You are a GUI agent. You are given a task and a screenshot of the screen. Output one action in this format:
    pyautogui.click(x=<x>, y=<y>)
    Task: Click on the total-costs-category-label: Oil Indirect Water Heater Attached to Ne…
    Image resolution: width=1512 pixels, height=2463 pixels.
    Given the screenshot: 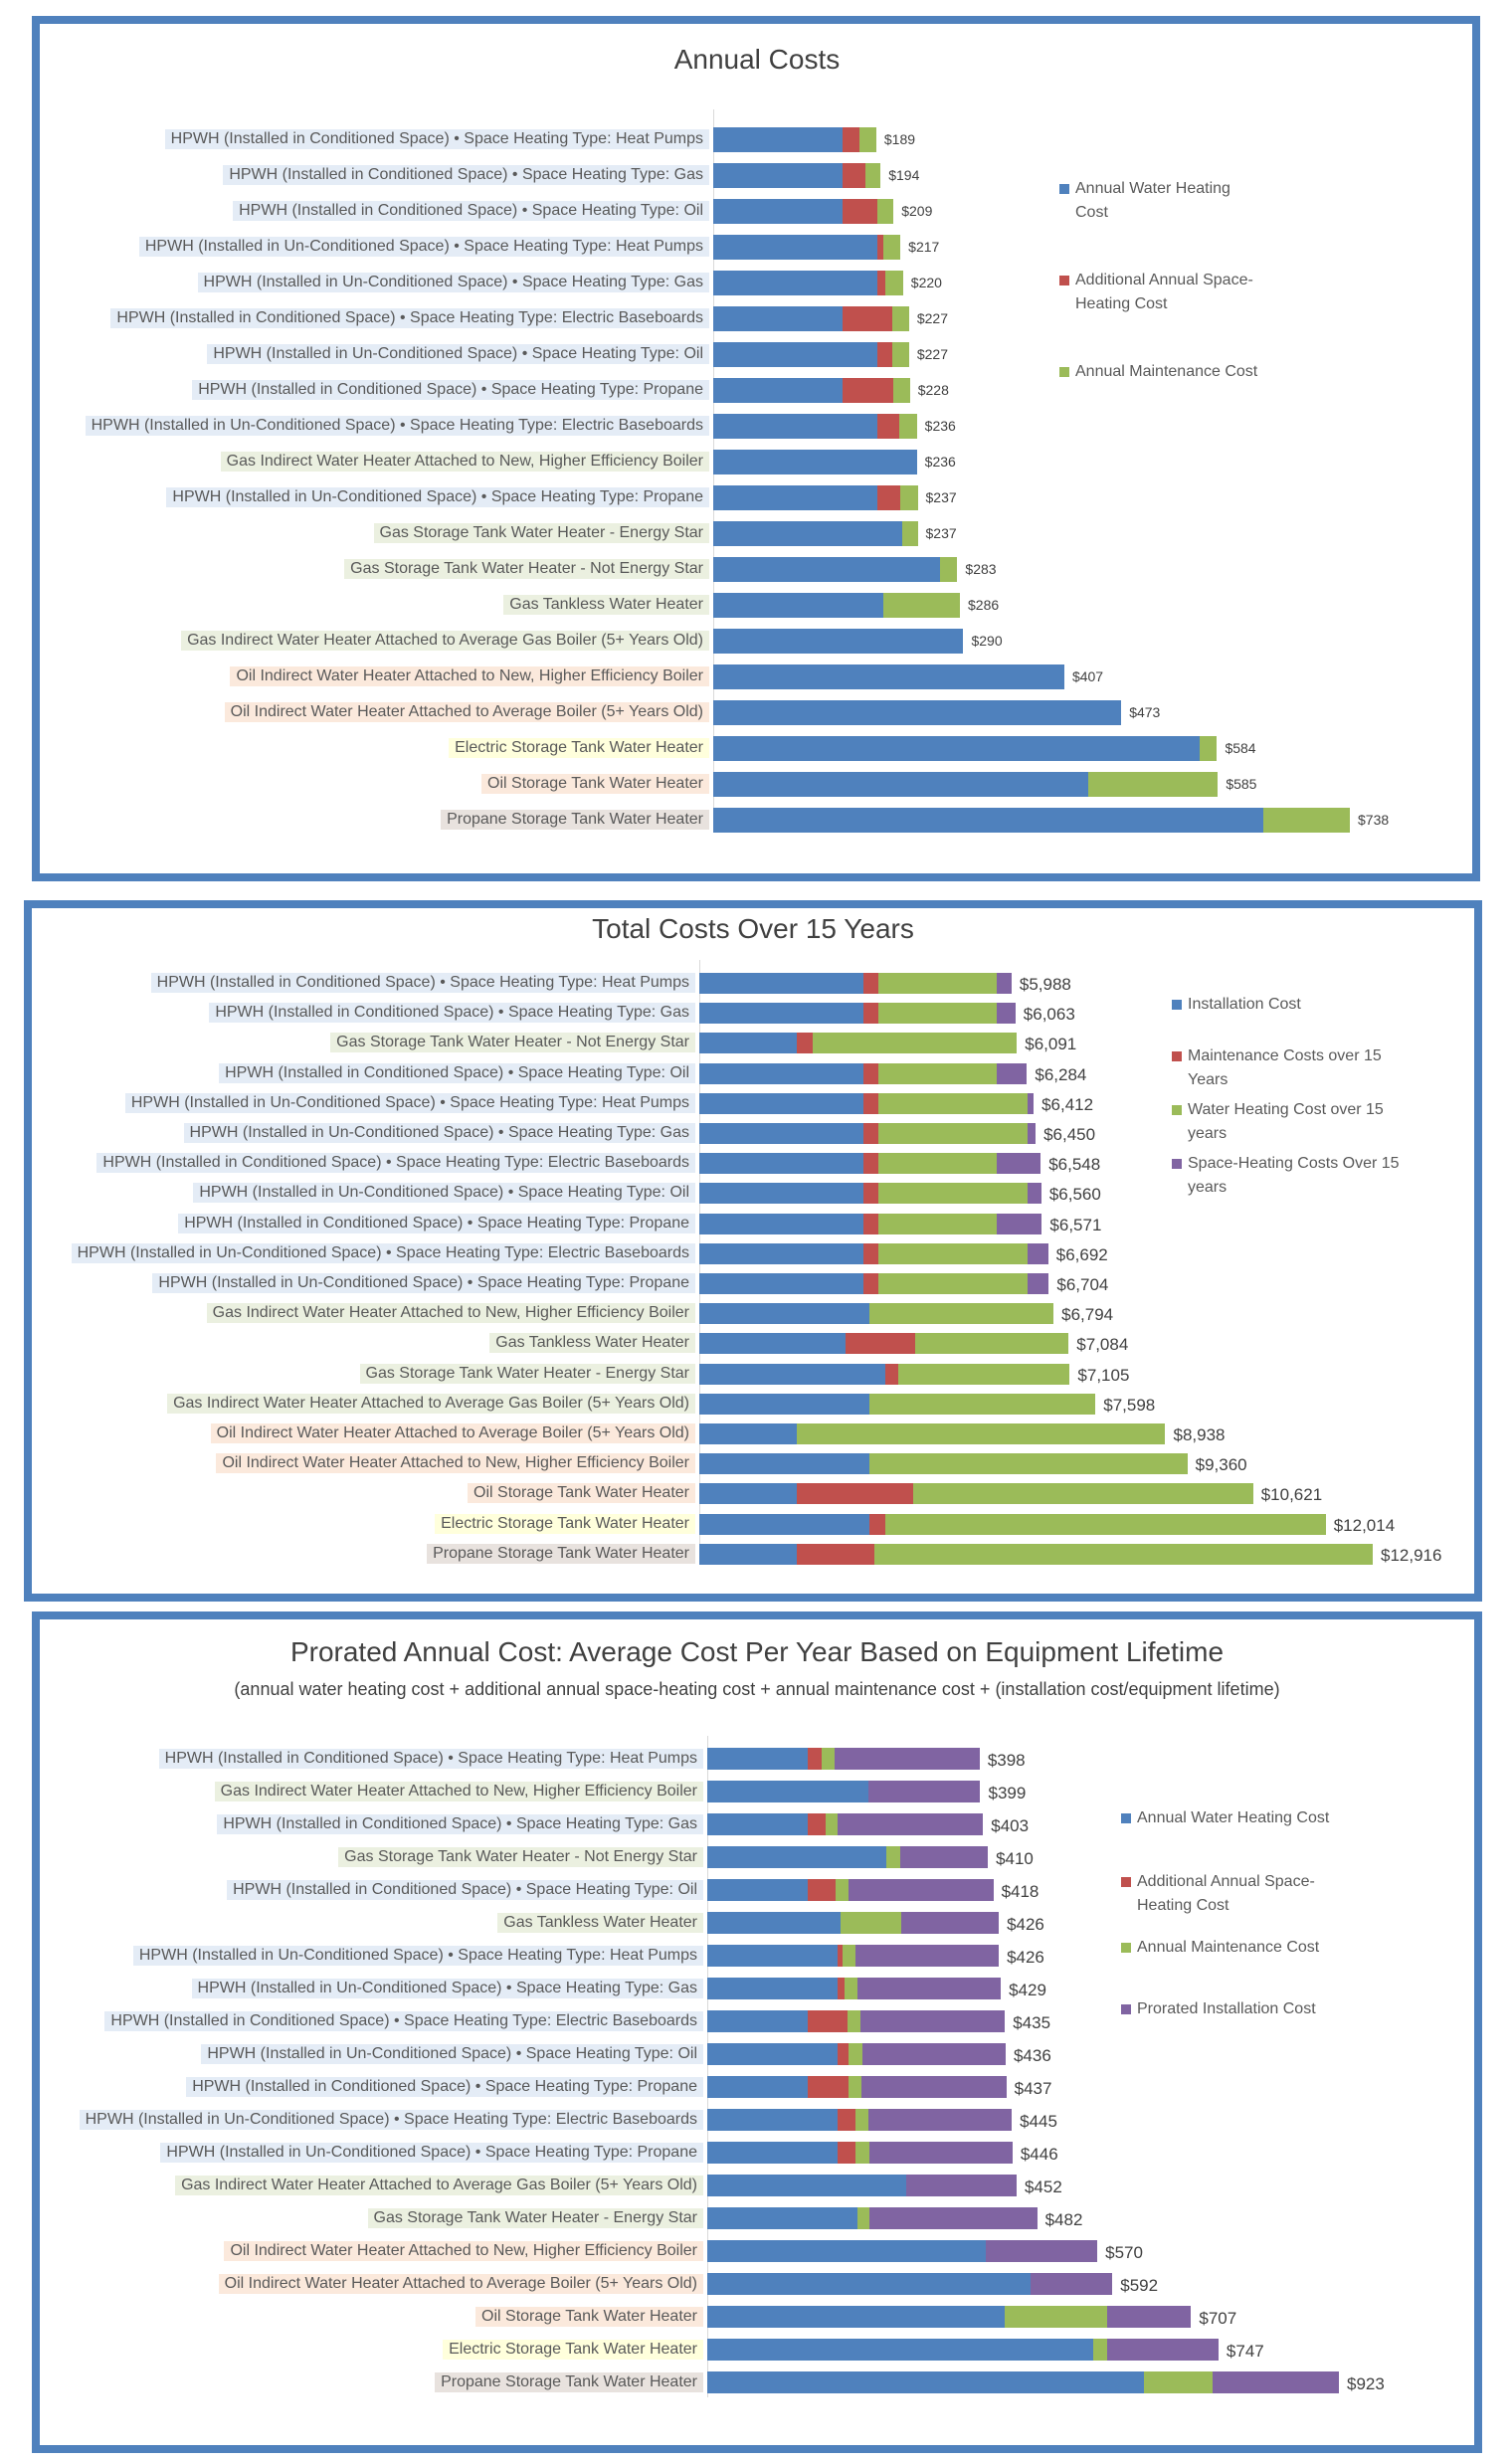 What is the action you would take?
    pyautogui.click(x=455, y=1464)
    